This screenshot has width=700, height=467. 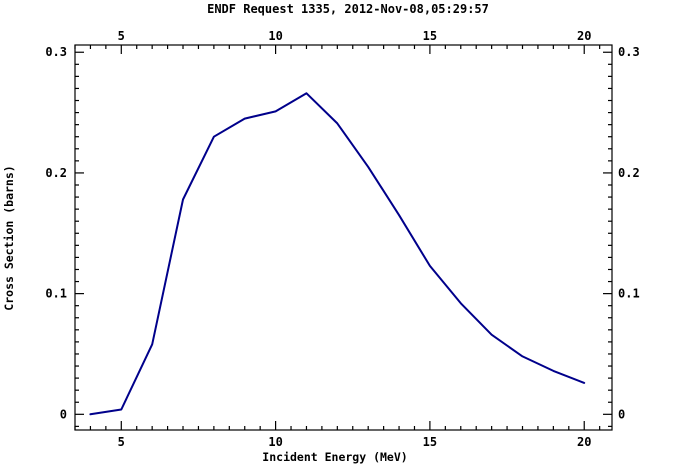 What do you see at coordinates (629, 52) in the screenshot?
I see `y-tick-label-right: 0.3` at bounding box center [629, 52].